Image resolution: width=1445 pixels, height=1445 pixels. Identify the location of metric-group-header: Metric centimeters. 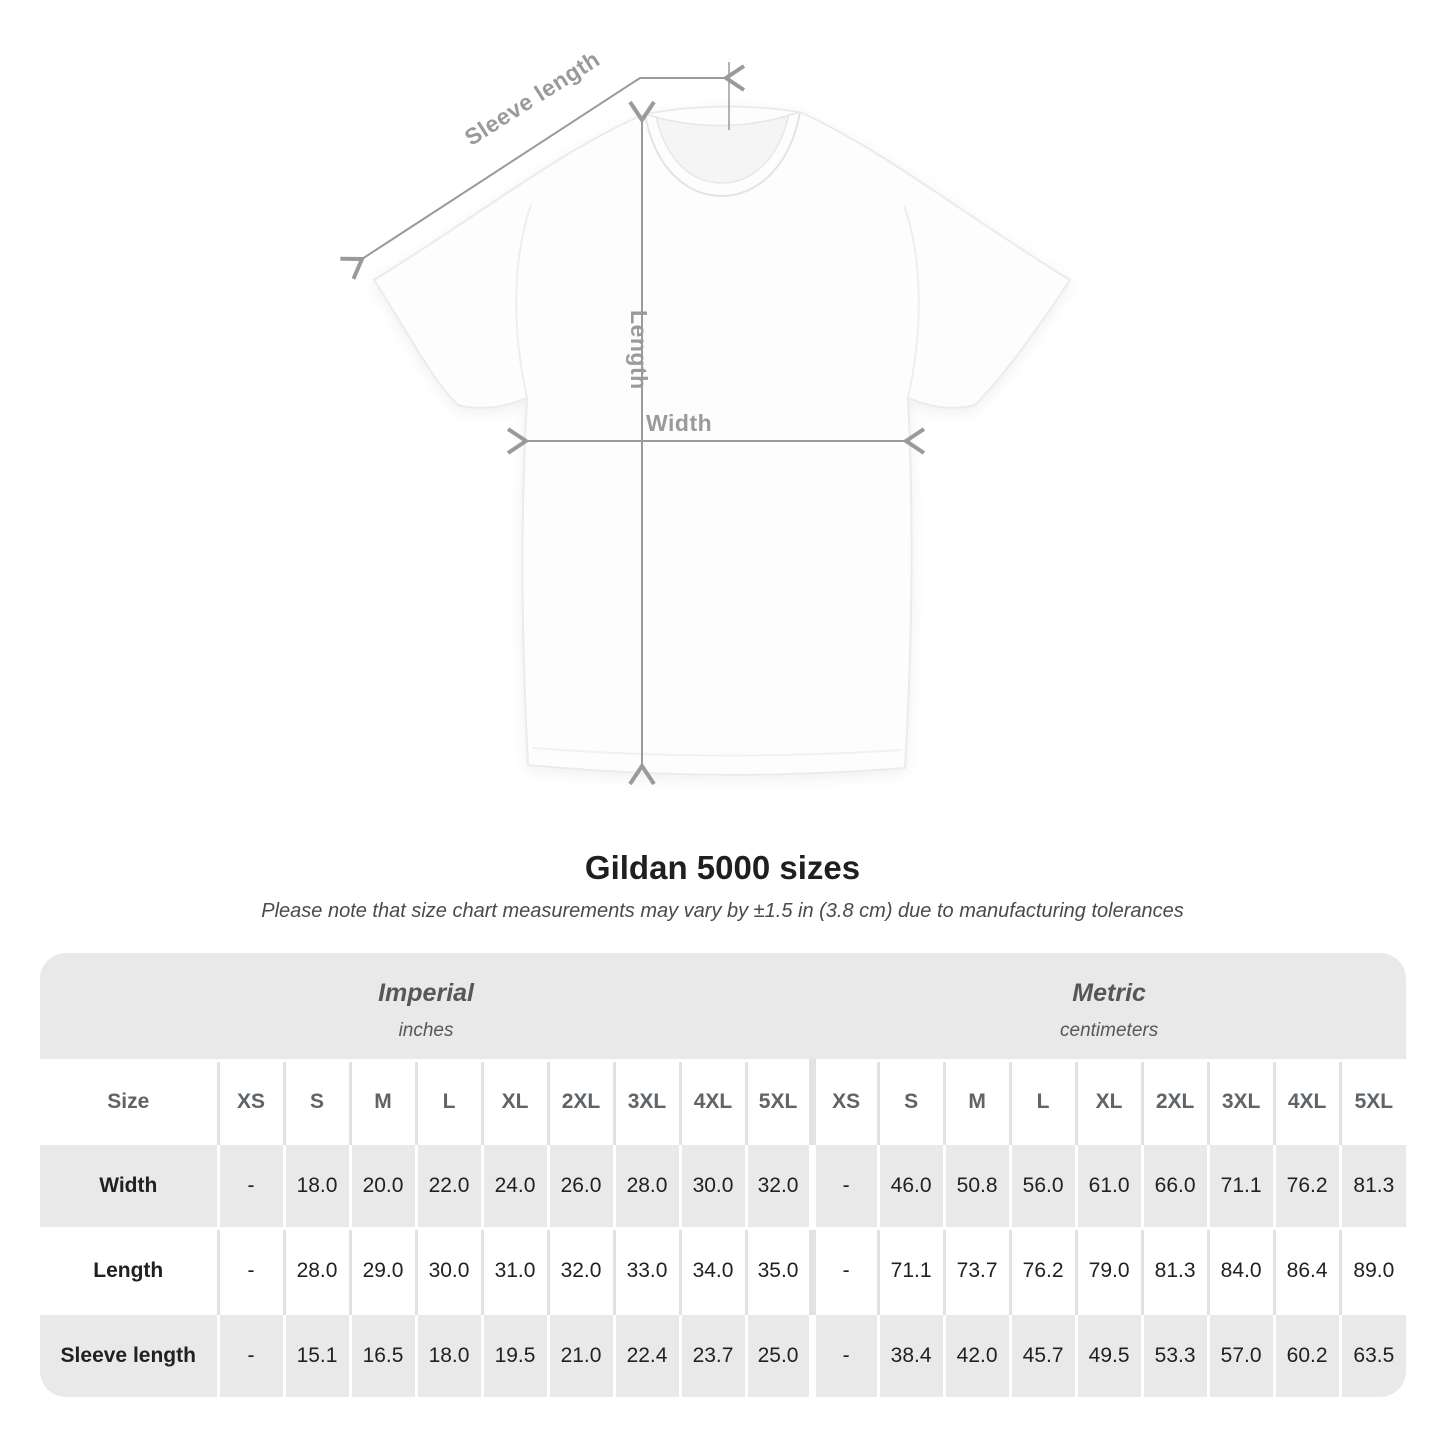
(1109, 1007).